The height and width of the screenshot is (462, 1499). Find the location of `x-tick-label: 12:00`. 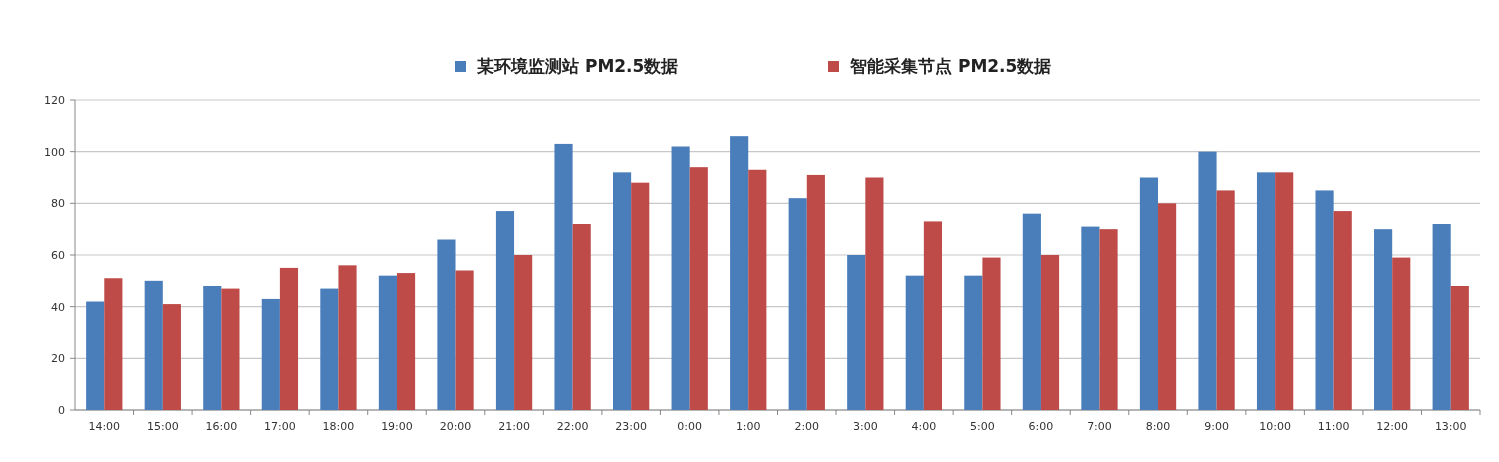

x-tick-label: 12:00 is located at coordinates (1392, 426).